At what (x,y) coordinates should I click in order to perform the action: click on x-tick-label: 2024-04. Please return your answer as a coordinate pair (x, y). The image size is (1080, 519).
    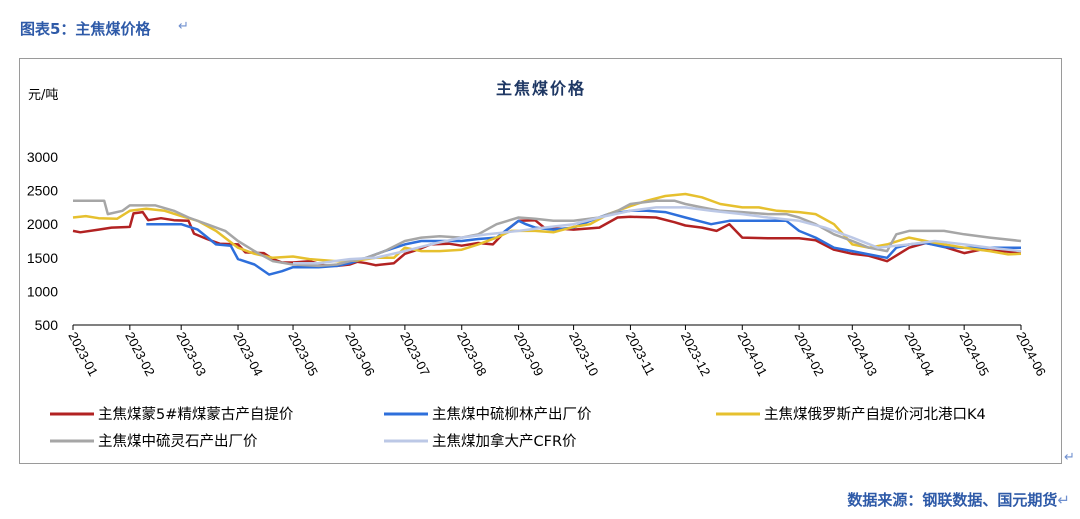
    Looking at the image, I should click on (919, 353).